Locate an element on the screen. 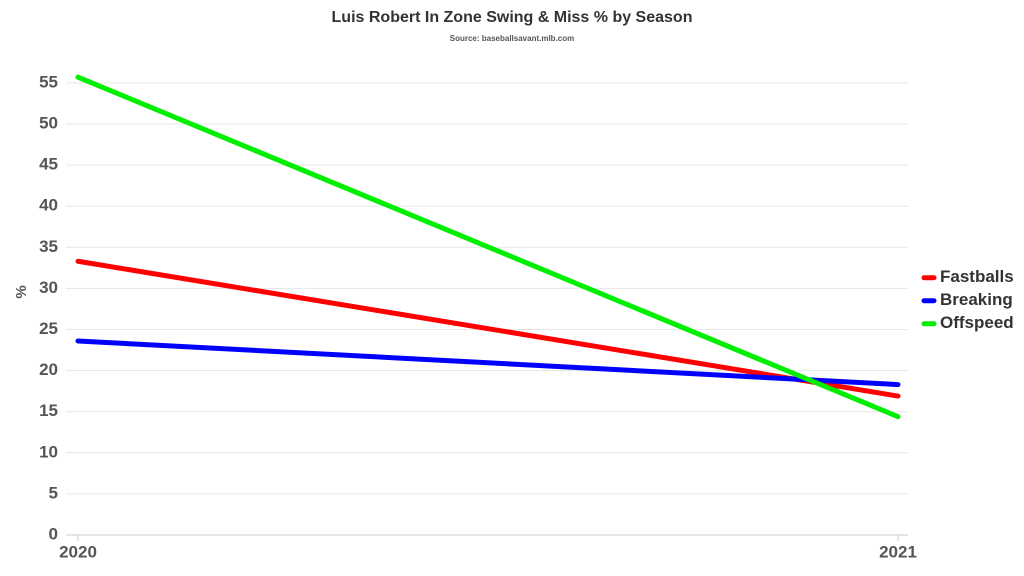 The image size is (1024, 576). y-tick-label: 25 is located at coordinates (48, 328).